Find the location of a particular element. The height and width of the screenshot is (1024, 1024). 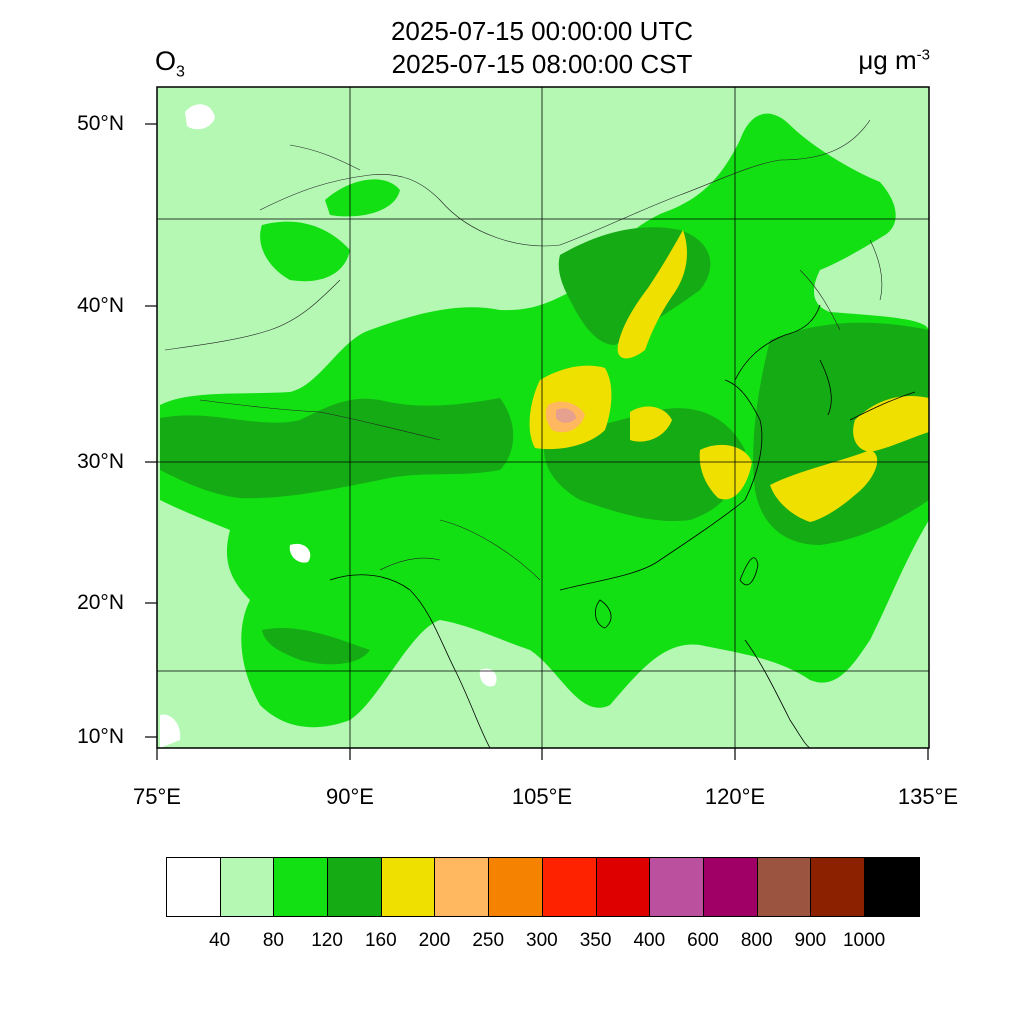

colorbar-label-5: 250 is located at coordinates (488, 940).